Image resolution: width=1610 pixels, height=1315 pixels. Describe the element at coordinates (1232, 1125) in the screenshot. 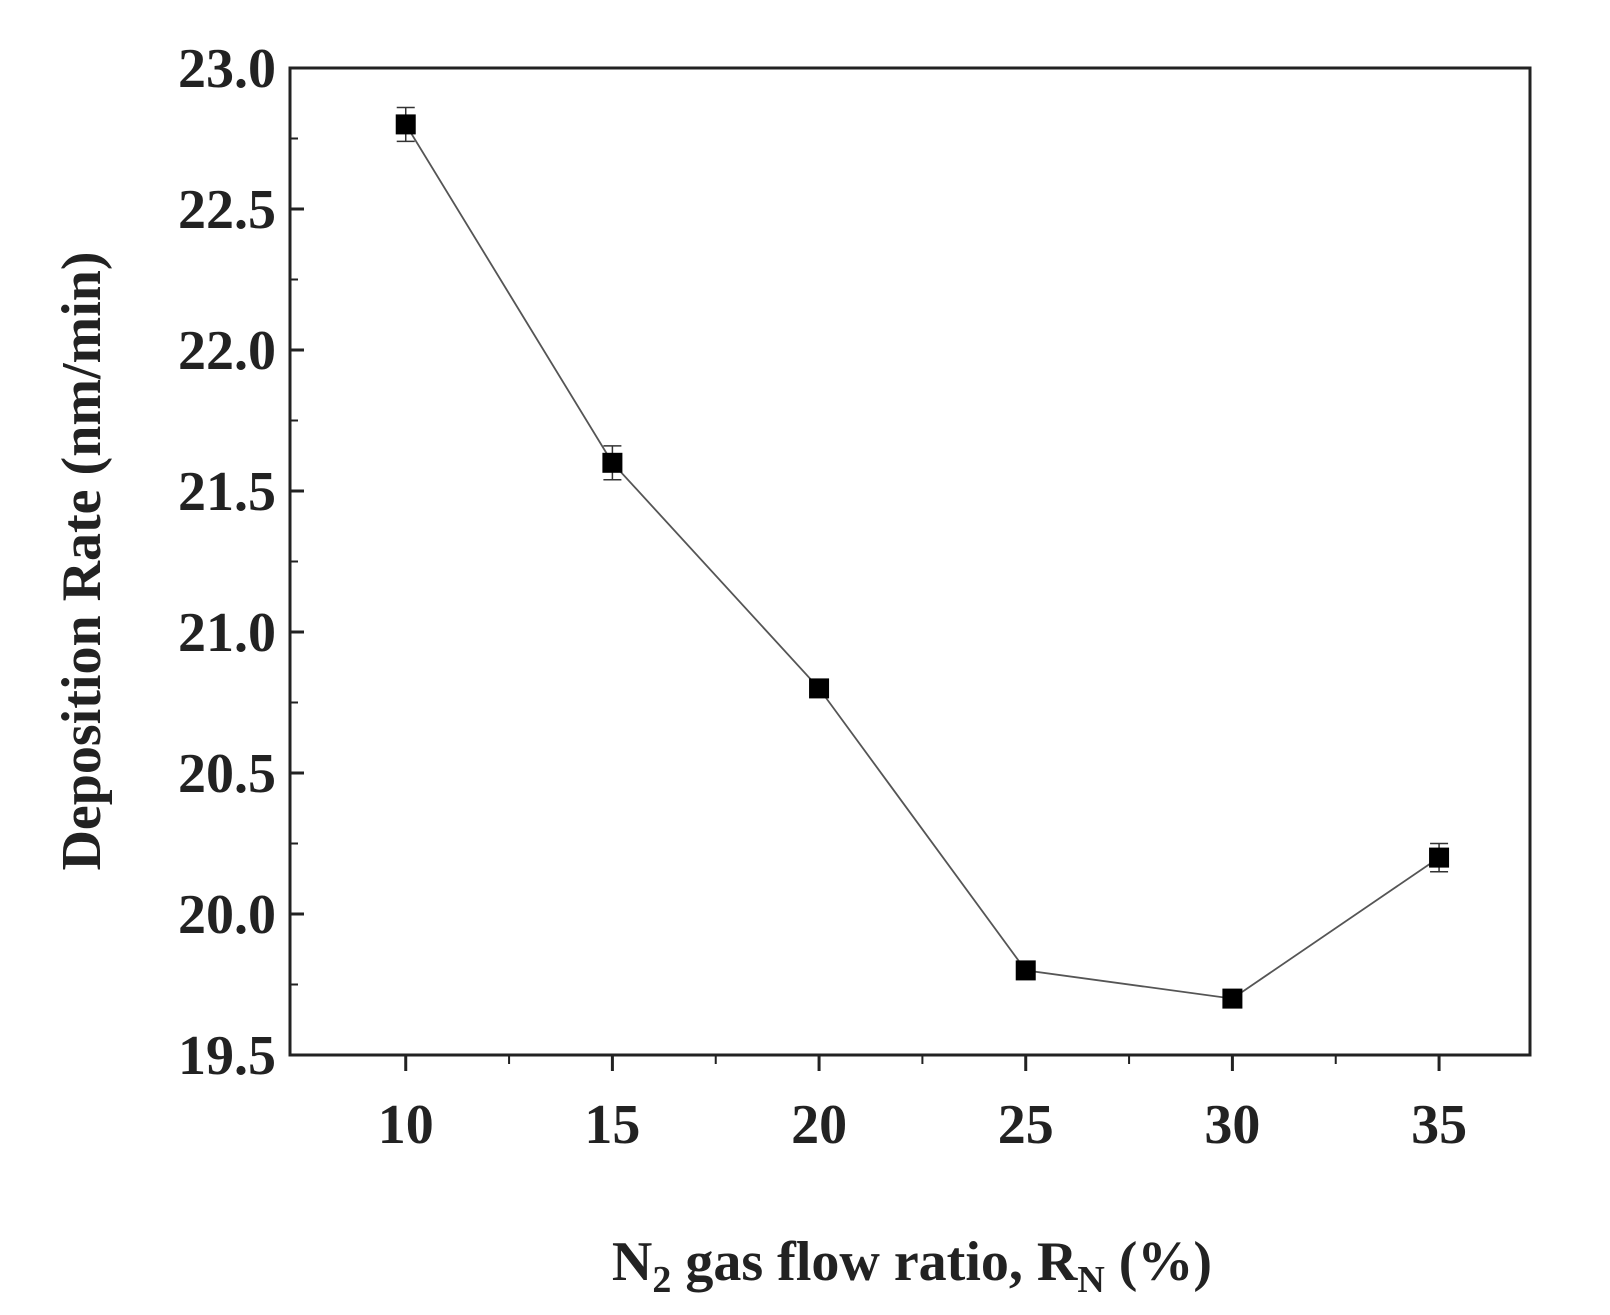

I see `x-tick-label: 30` at that location.